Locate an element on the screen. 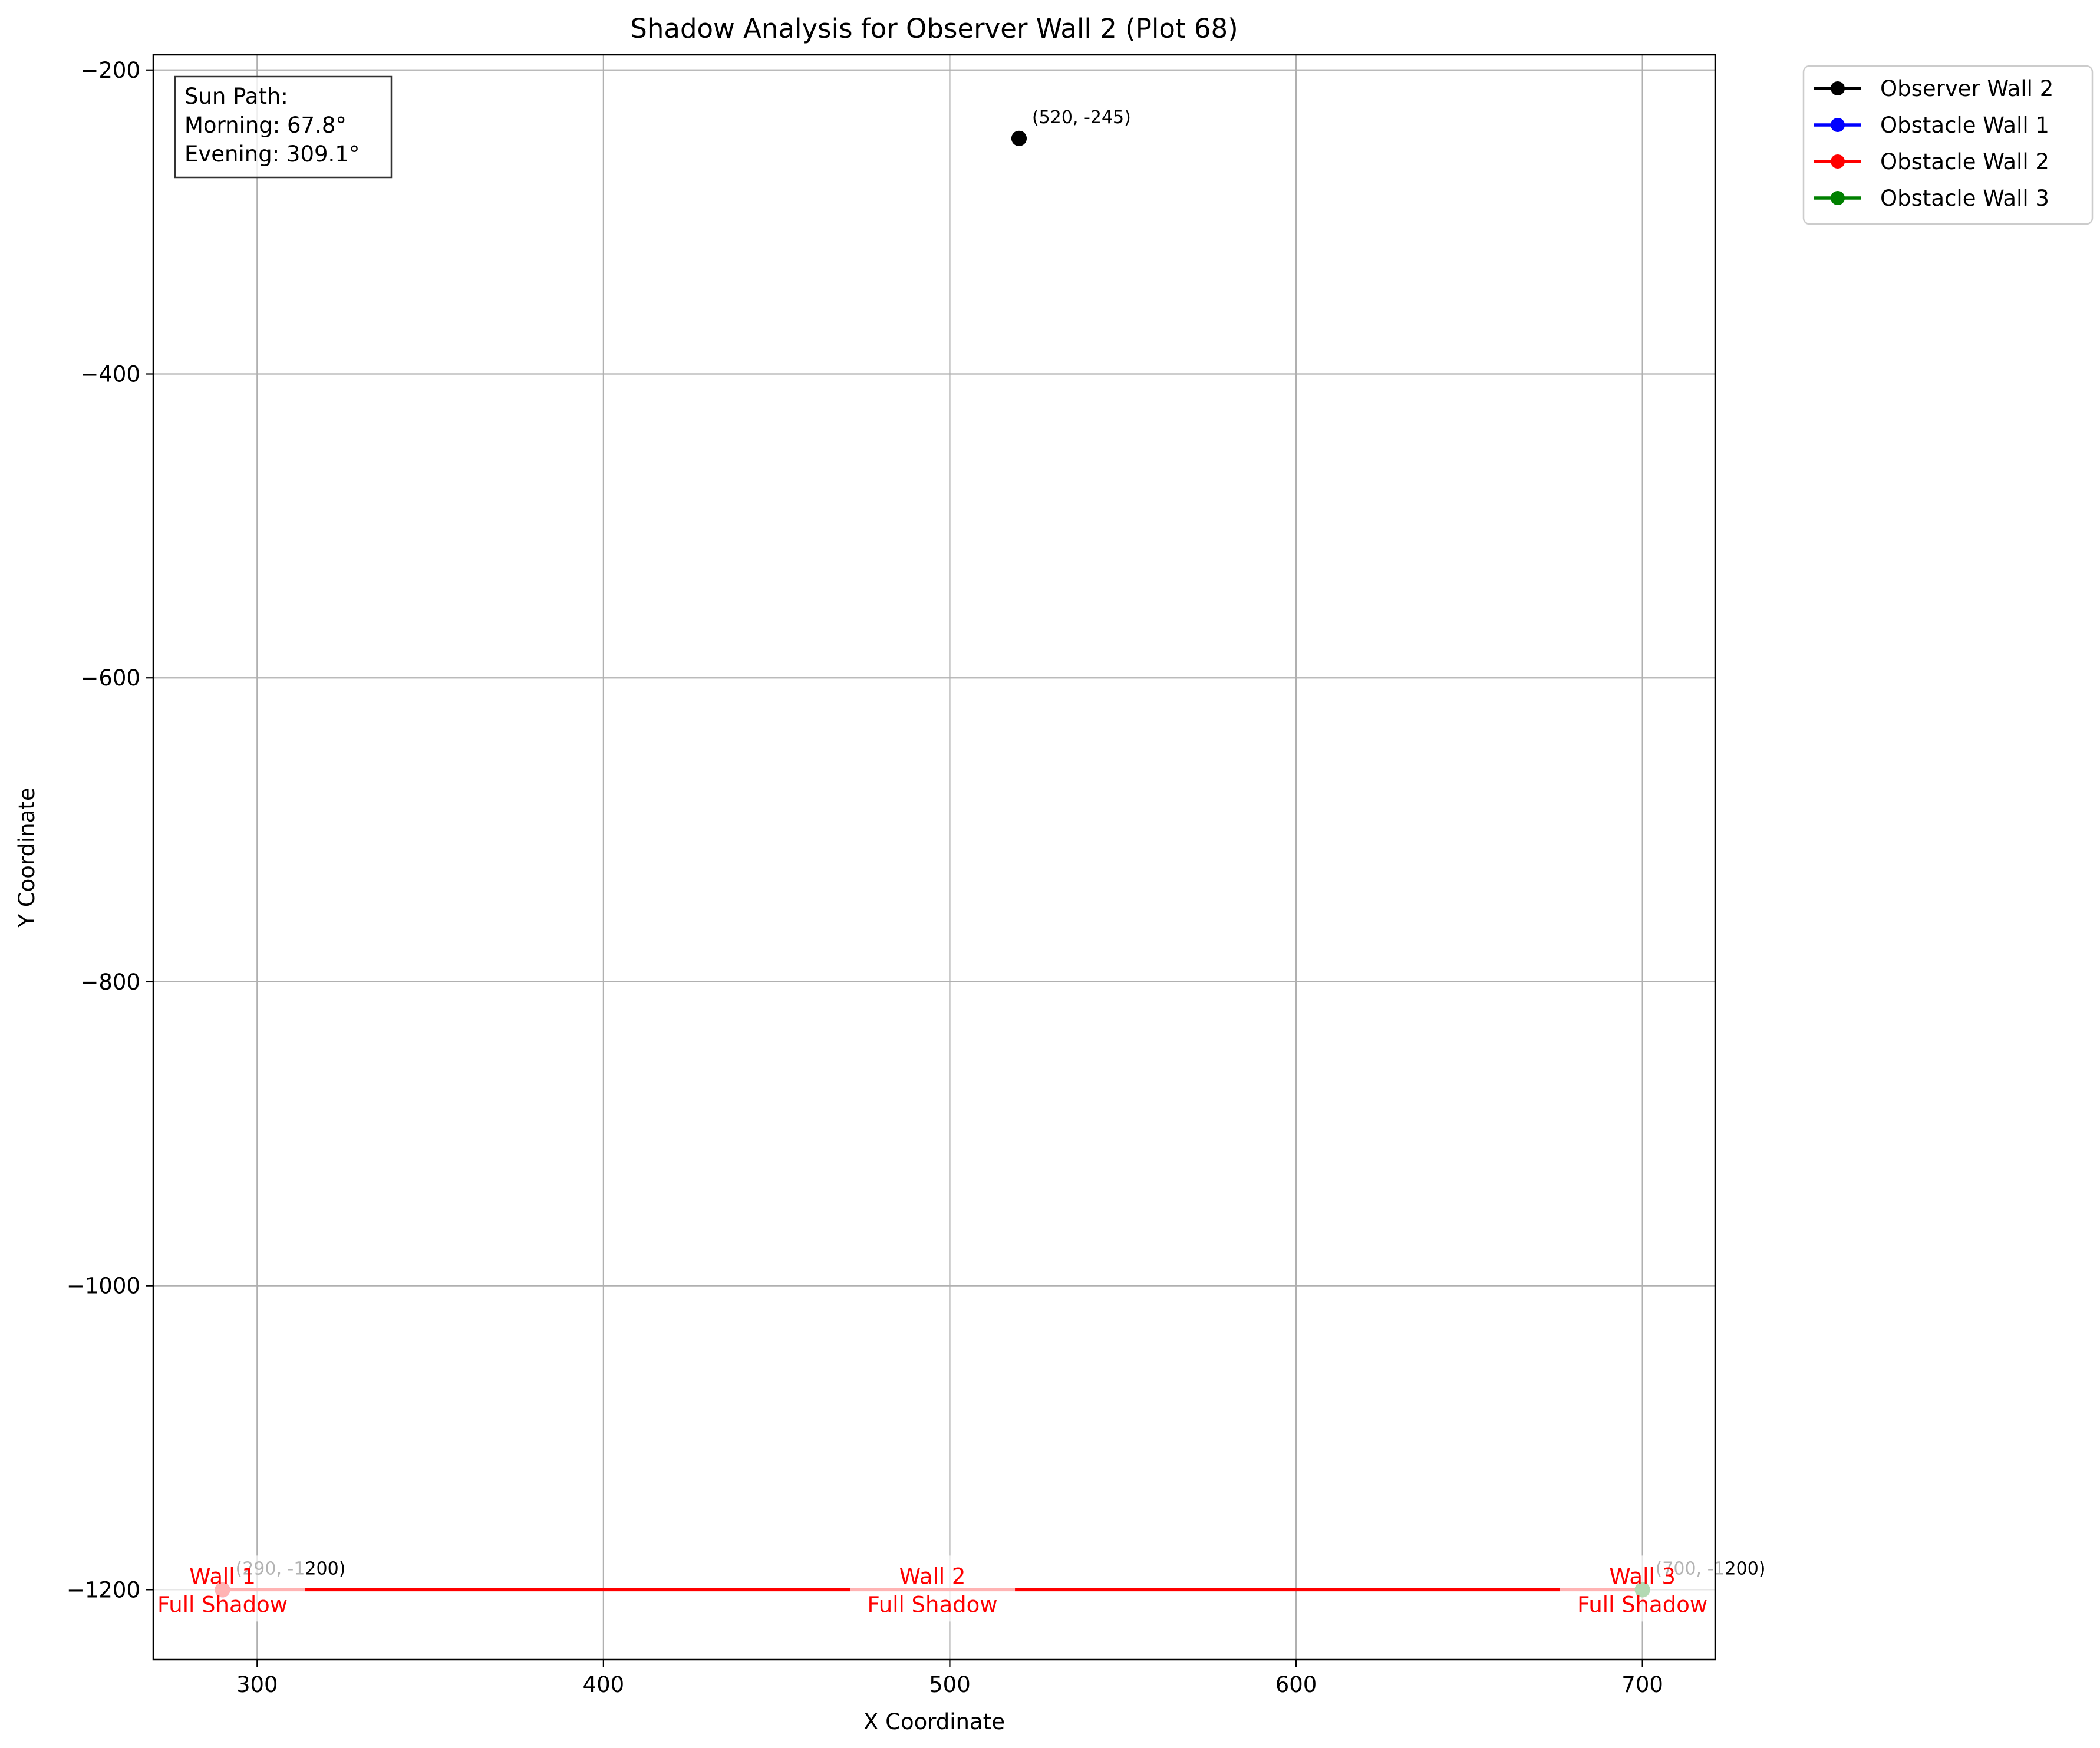 The width and height of the screenshot is (2100, 1748). x-tick-label: 300 is located at coordinates (257, 1685).